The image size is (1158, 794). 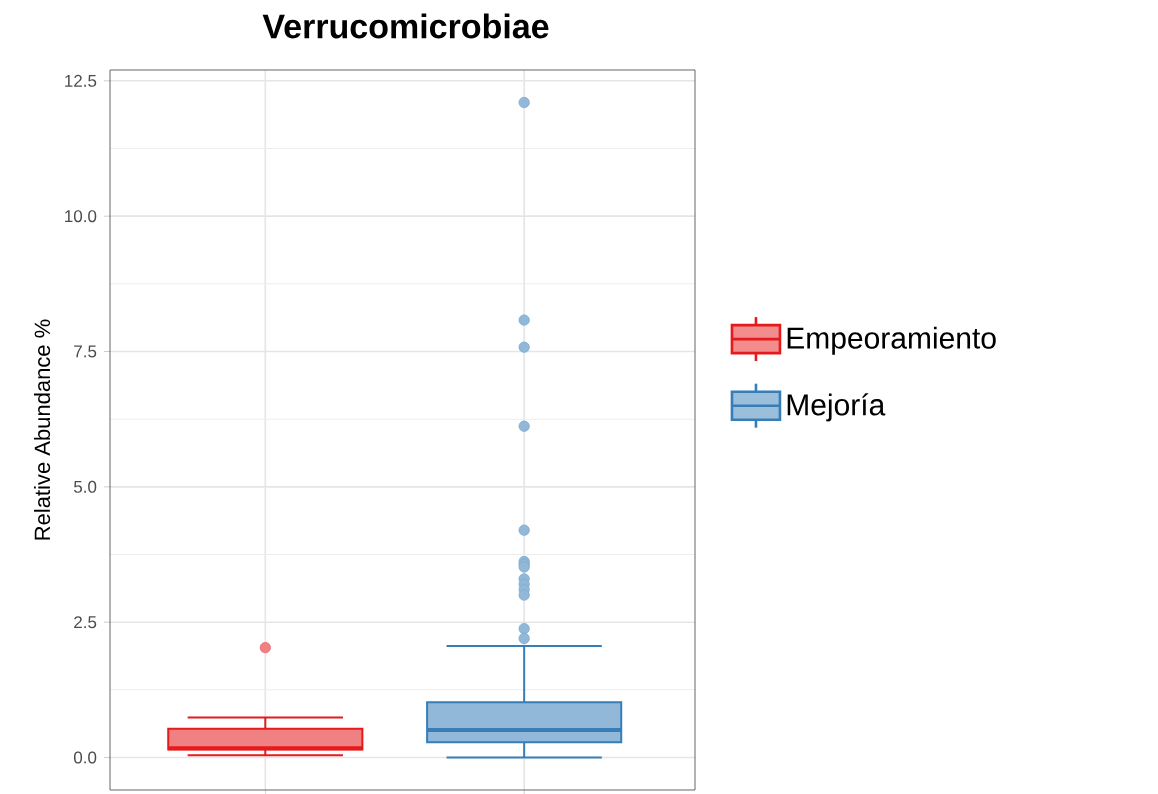 What do you see at coordinates (85, 622) in the screenshot?
I see `y-tick-label: 2.5` at bounding box center [85, 622].